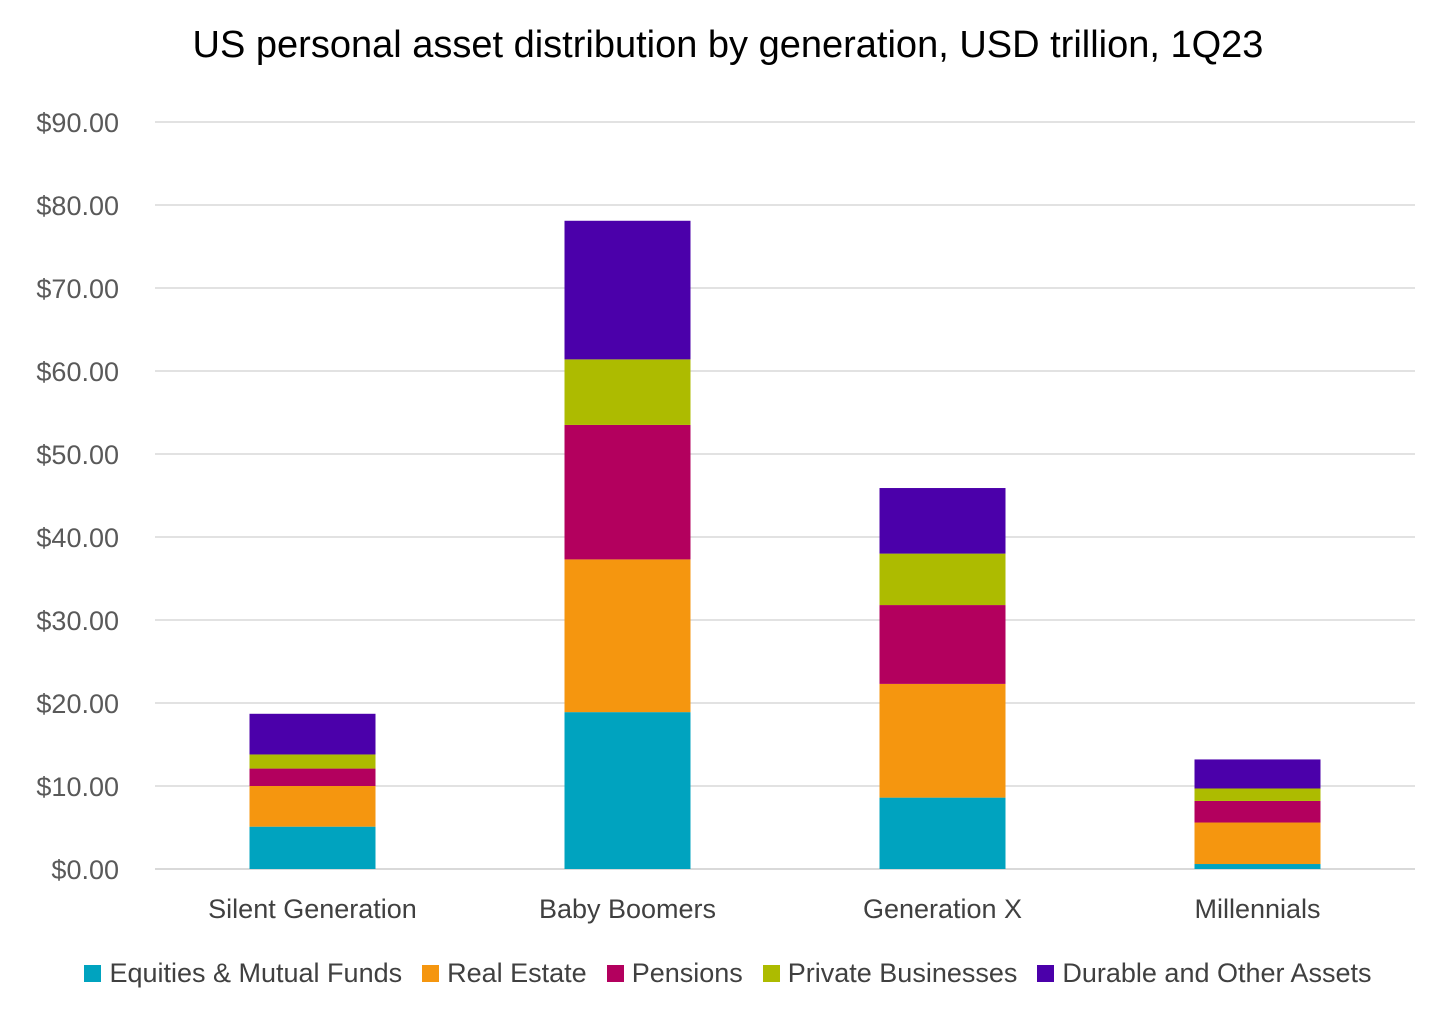 The height and width of the screenshot is (1030, 1456). What do you see at coordinates (77, 206) in the screenshot?
I see `y-tick-label: $80.00` at bounding box center [77, 206].